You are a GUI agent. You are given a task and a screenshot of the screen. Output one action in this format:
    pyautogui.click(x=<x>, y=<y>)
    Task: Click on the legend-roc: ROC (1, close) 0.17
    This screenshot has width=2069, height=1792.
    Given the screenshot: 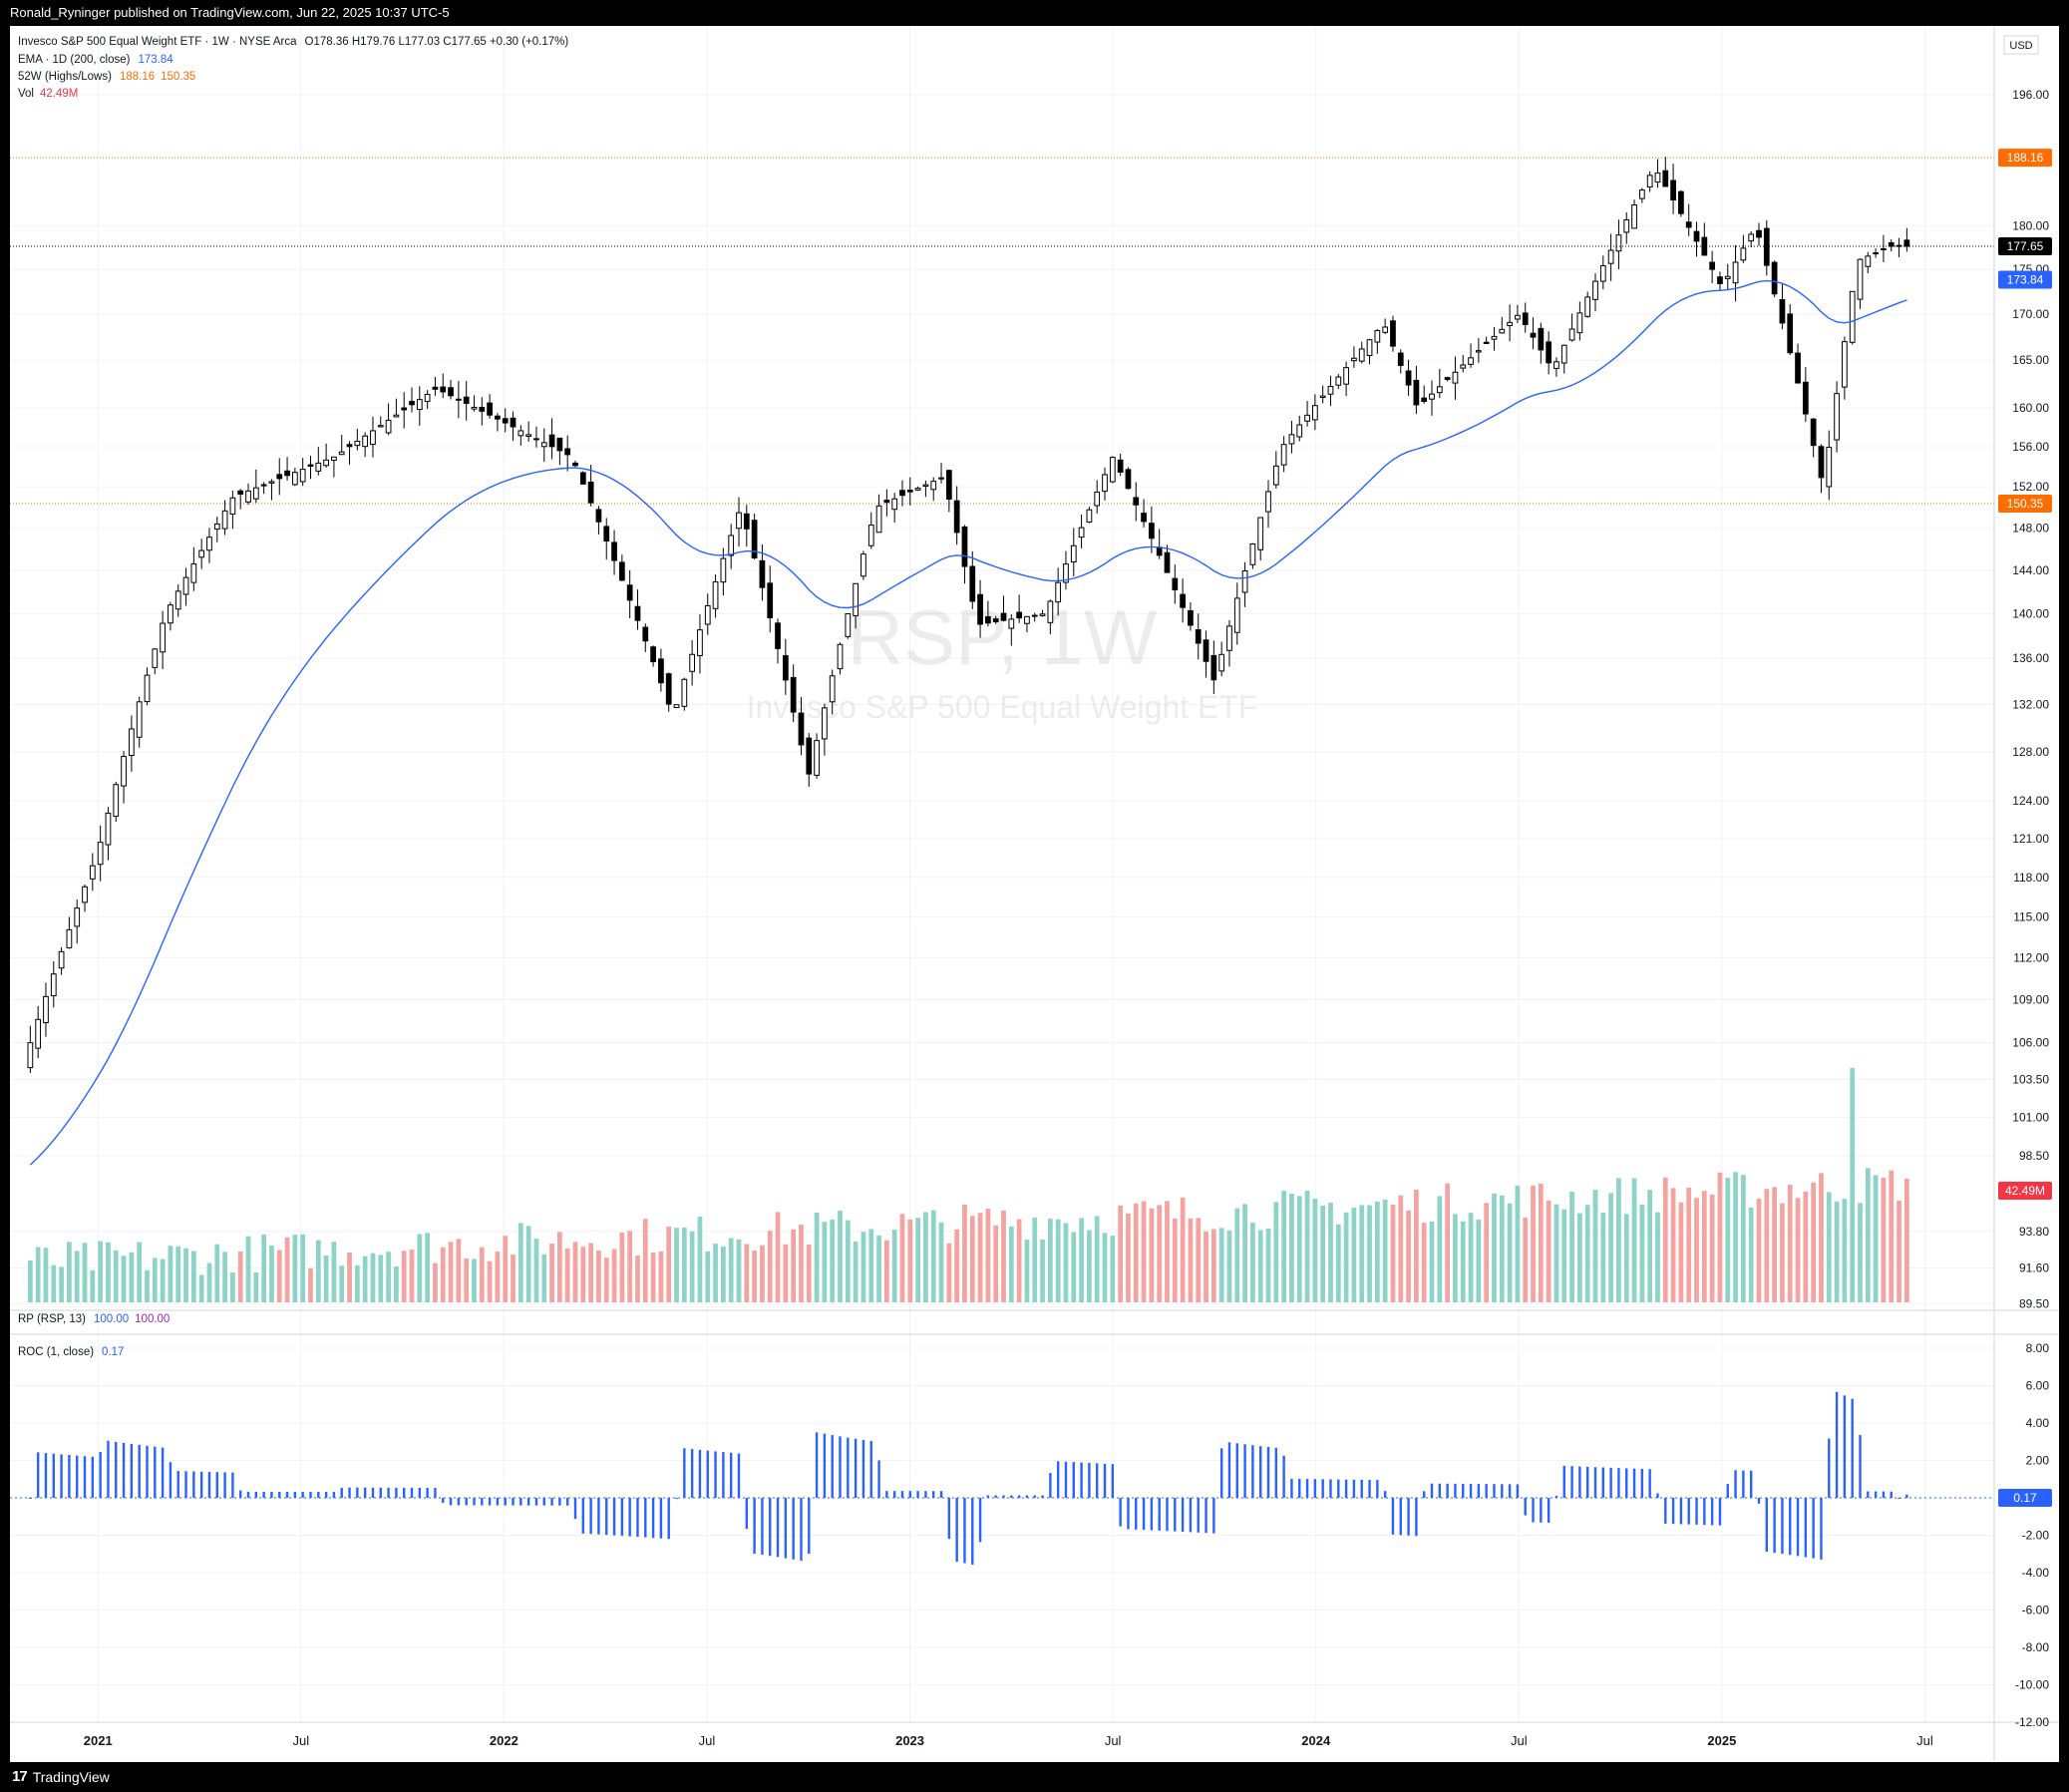 What is the action you would take?
    pyautogui.click(x=71, y=1352)
    